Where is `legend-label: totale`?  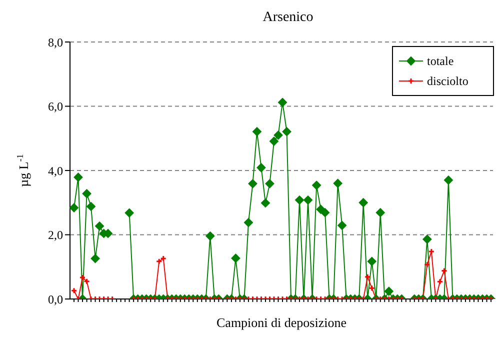
legend-label: totale is located at coordinates (440, 61).